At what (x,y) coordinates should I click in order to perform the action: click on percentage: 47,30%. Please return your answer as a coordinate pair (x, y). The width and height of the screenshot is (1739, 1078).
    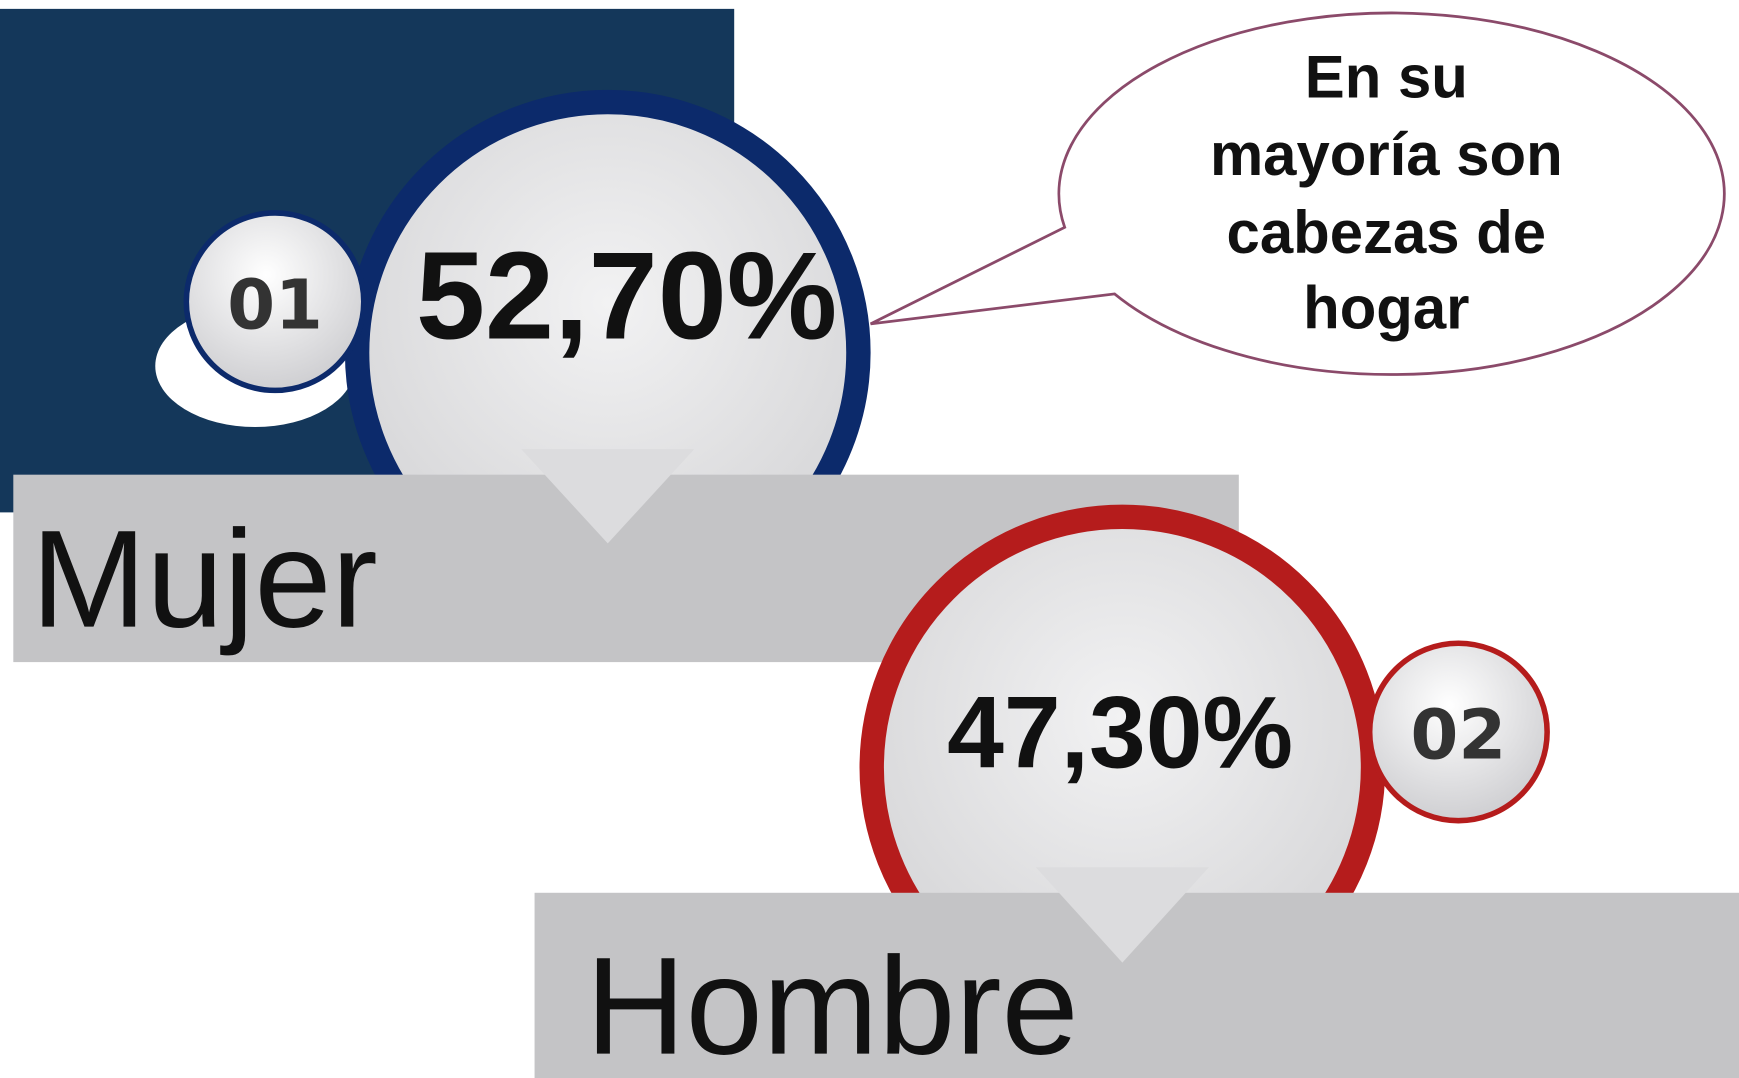
    Looking at the image, I should click on (1120, 732).